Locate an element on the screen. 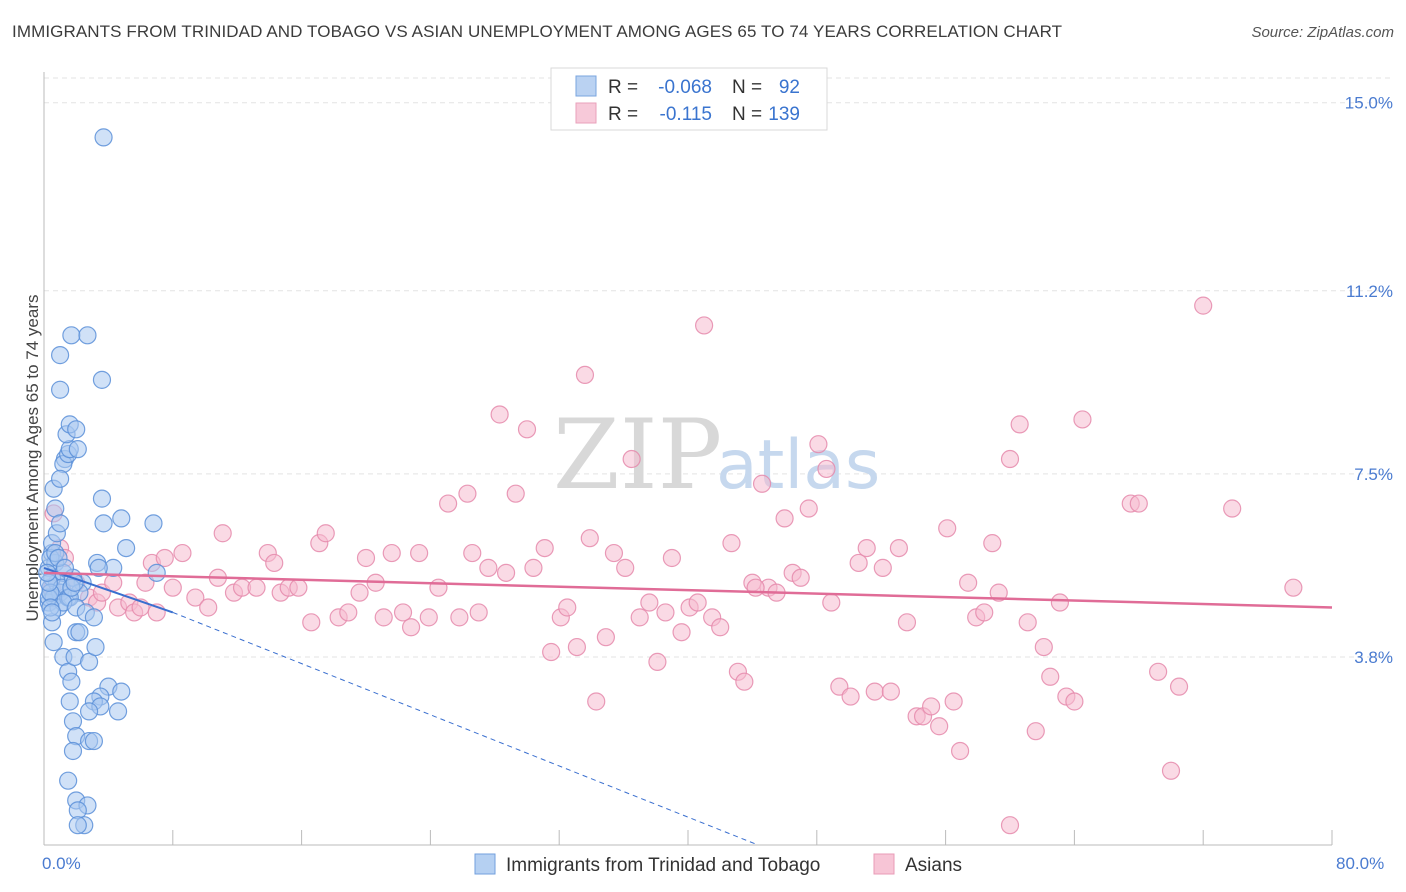 This screenshot has width=1406, height=892. chart-source: Source: ZipAtlas.com is located at coordinates (1322, 32).